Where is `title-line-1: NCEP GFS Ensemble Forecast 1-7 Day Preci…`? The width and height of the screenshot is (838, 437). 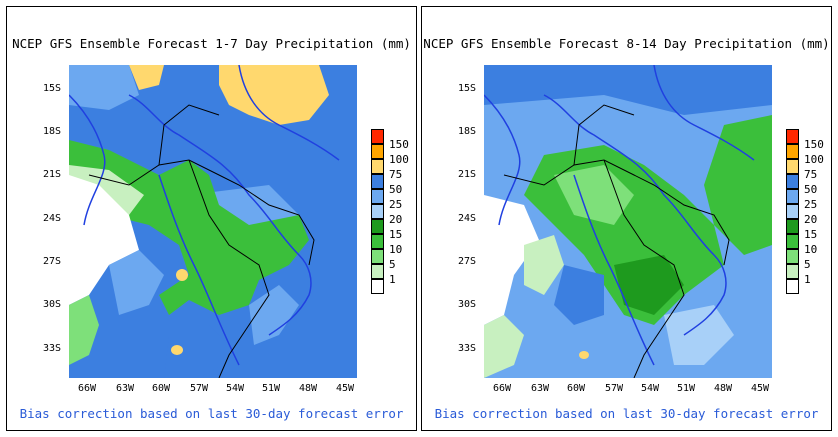 title-line-1: NCEP GFS Ensemble Forecast 1-7 Day Preci… is located at coordinates (211, 43).